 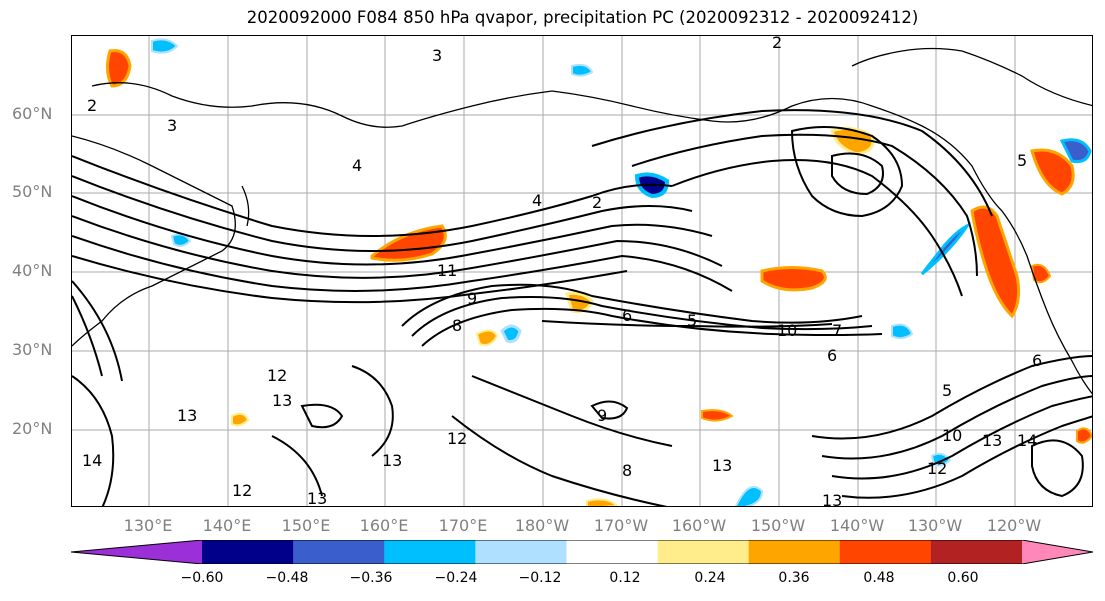 What do you see at coordinates (287, 578) in the screenshot?
I see `colorbar-tick: −0.48` at bounding box center [287, 578].